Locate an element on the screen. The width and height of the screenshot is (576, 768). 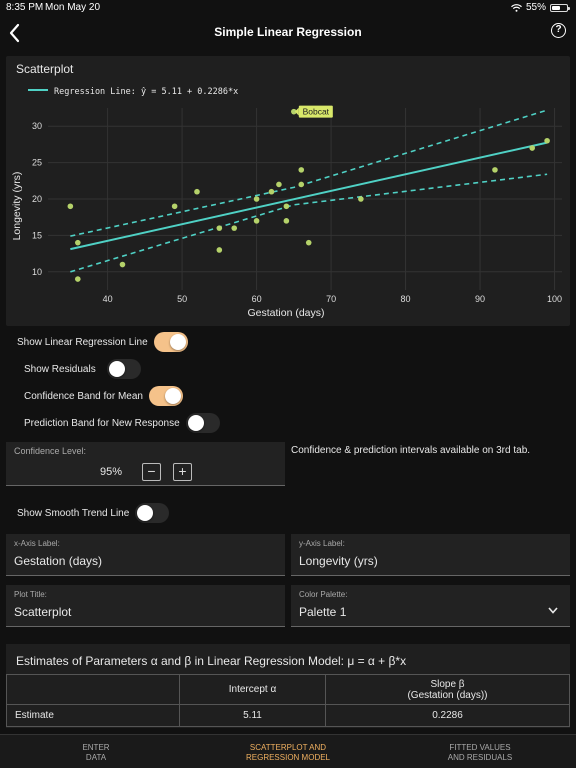
y-axis-label-field: y-Axis Label: Longevity (yrs) is located at coordinates (430, 555).